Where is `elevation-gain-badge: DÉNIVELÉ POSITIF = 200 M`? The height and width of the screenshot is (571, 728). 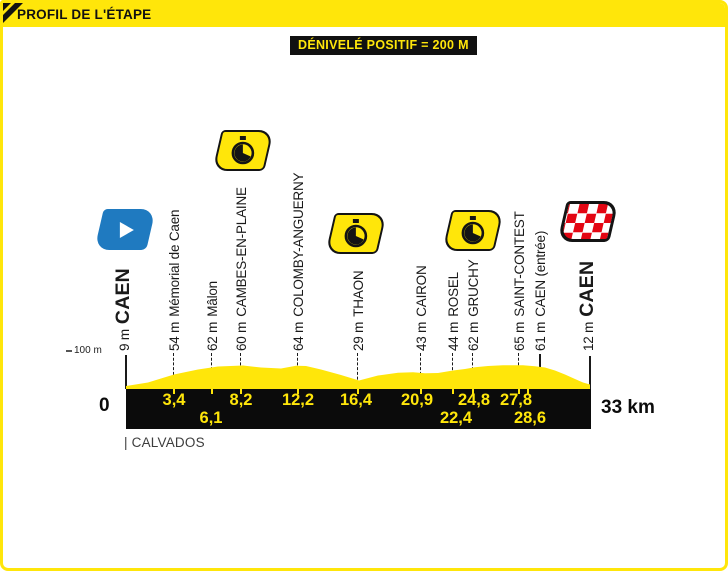
elevation-gain-badge: DÉNIVELÉ POSITIF = 200 M is located at coordinates (383, 45).